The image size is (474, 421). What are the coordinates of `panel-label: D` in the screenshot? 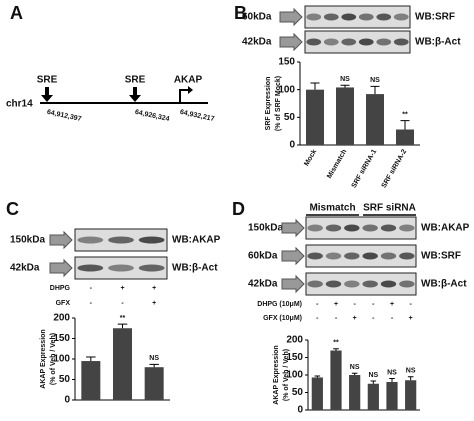 It's located at (238, 209).